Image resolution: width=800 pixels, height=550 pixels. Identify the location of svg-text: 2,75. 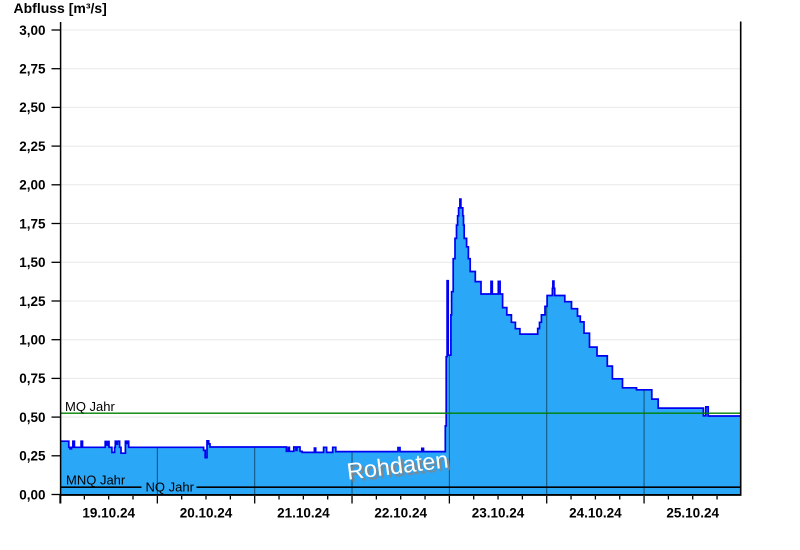
(32, 69).